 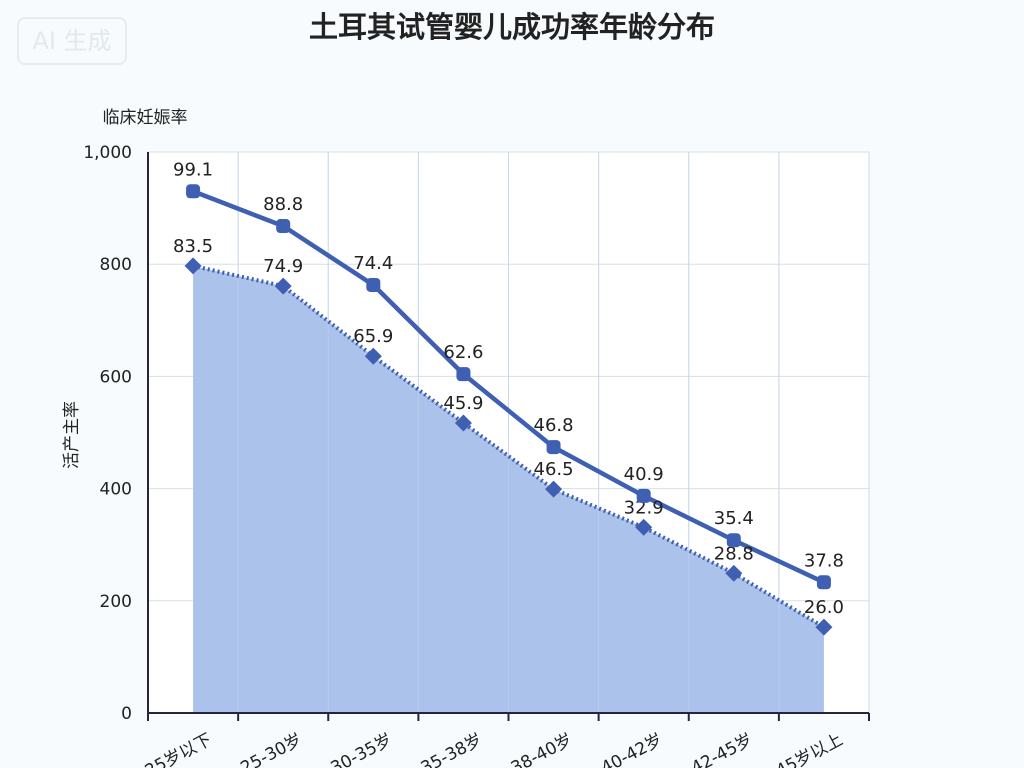 I want to click on y-tick-label: 0, so click(x=126, y=714).